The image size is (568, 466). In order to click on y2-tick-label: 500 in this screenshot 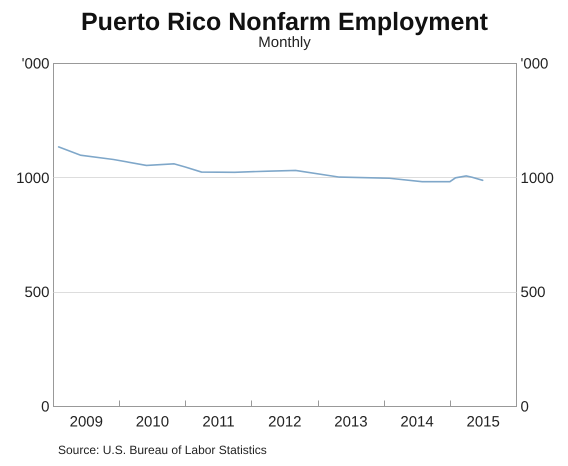, I will do `click(533, 293)`.